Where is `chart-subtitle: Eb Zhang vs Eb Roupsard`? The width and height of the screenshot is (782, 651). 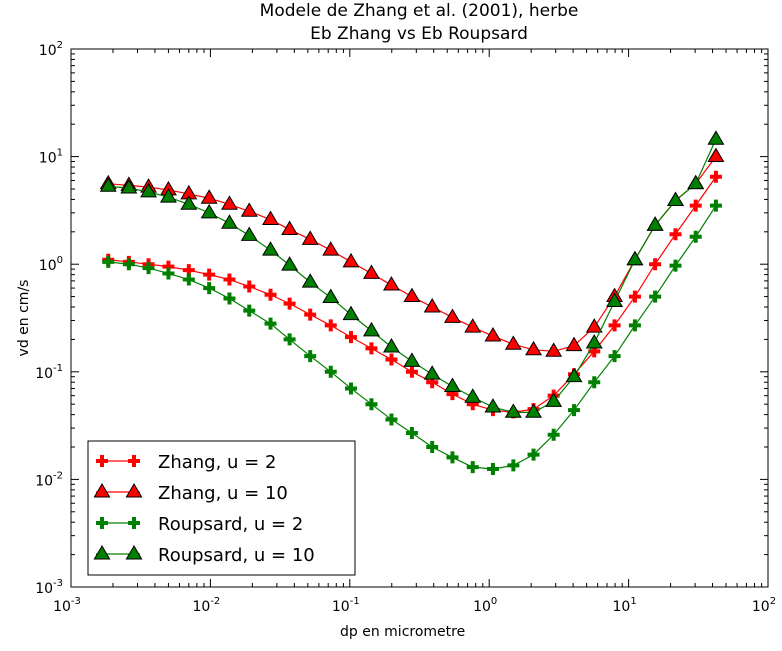 chart-subtitle: Eb Zhang vs Eb Roupsard is located at coordinates (419, 34).